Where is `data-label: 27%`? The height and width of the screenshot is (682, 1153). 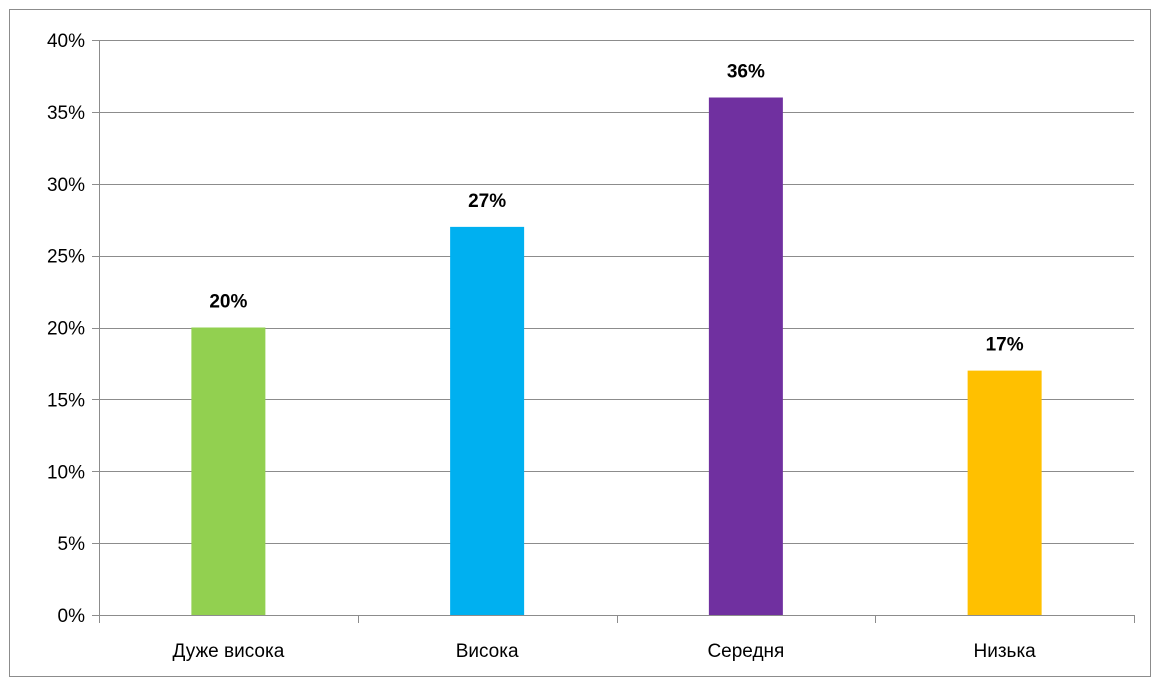 data-label: 27% is located at coordinates (487, 201).